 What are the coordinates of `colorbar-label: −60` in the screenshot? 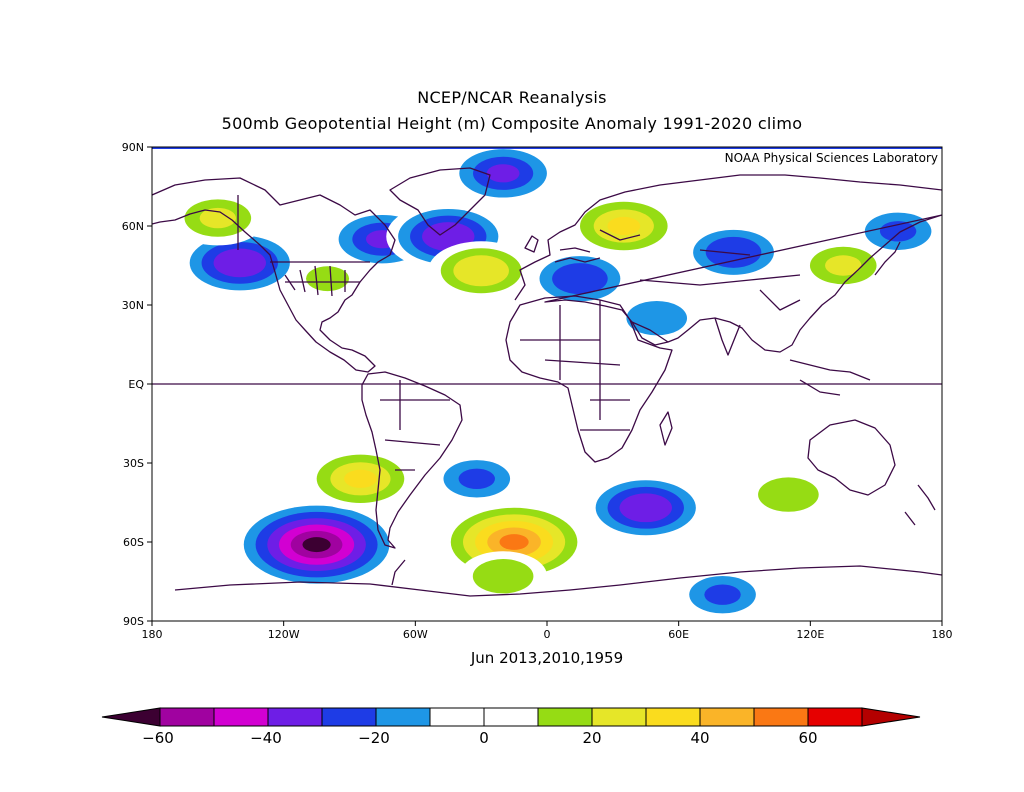 It's located at (158, 738).